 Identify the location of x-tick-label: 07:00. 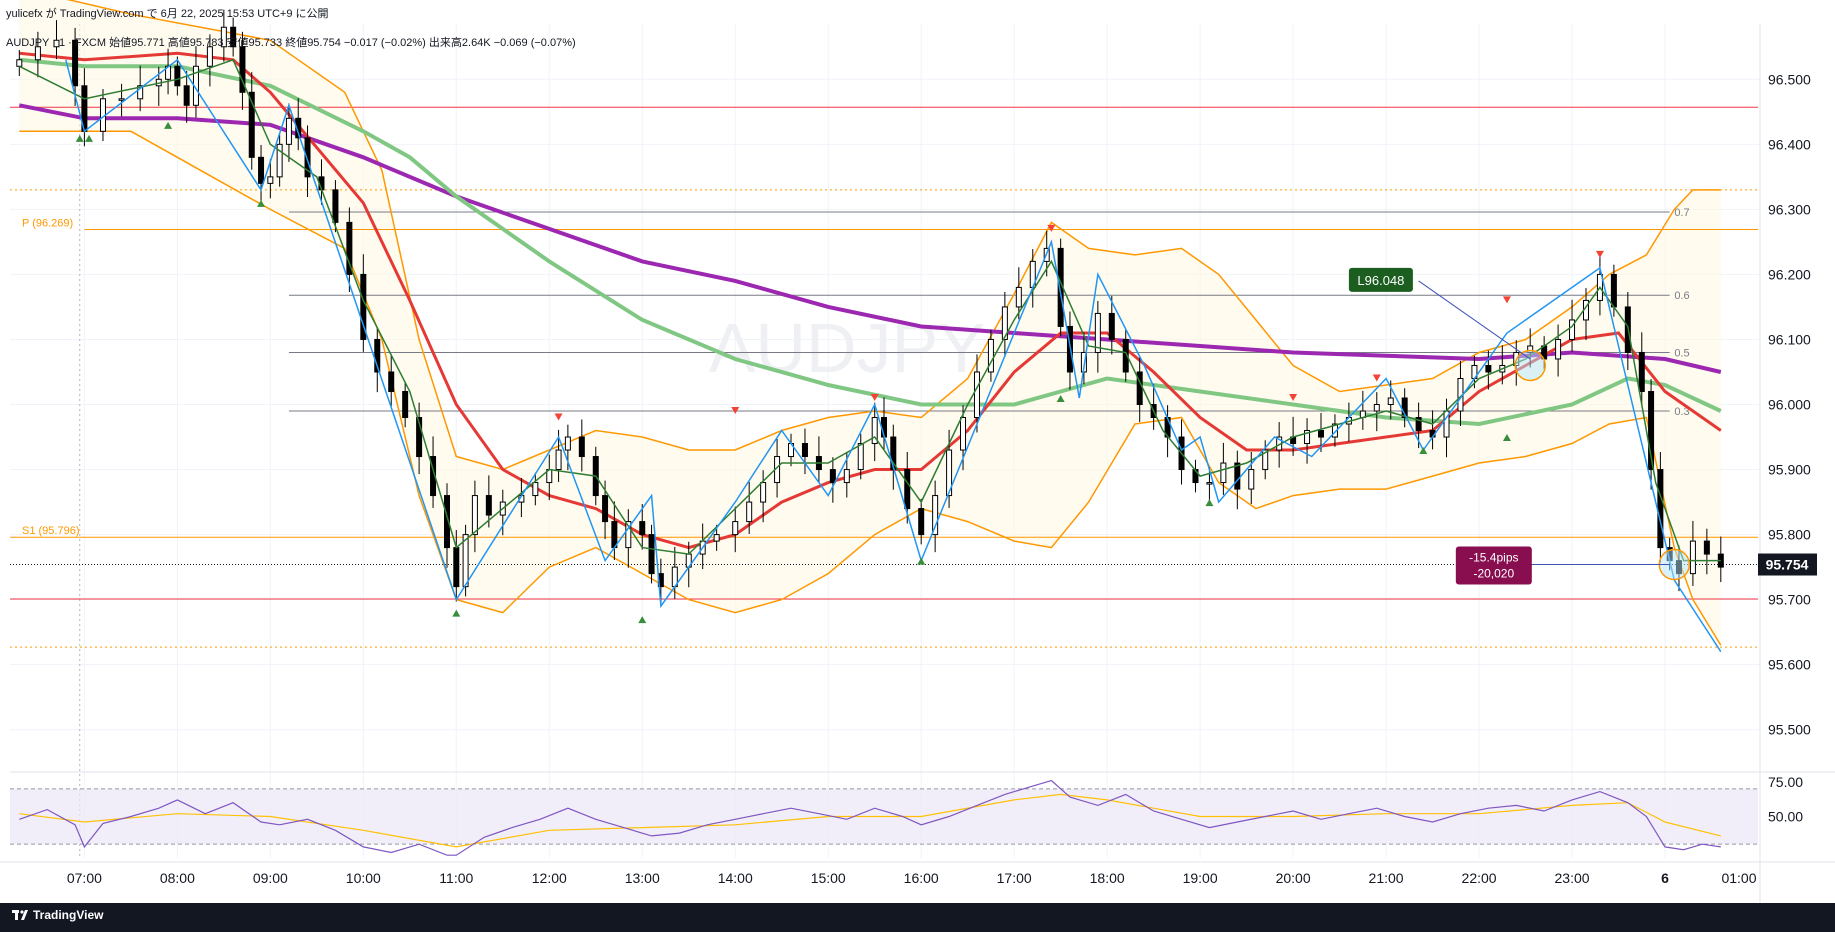
(84, 878).